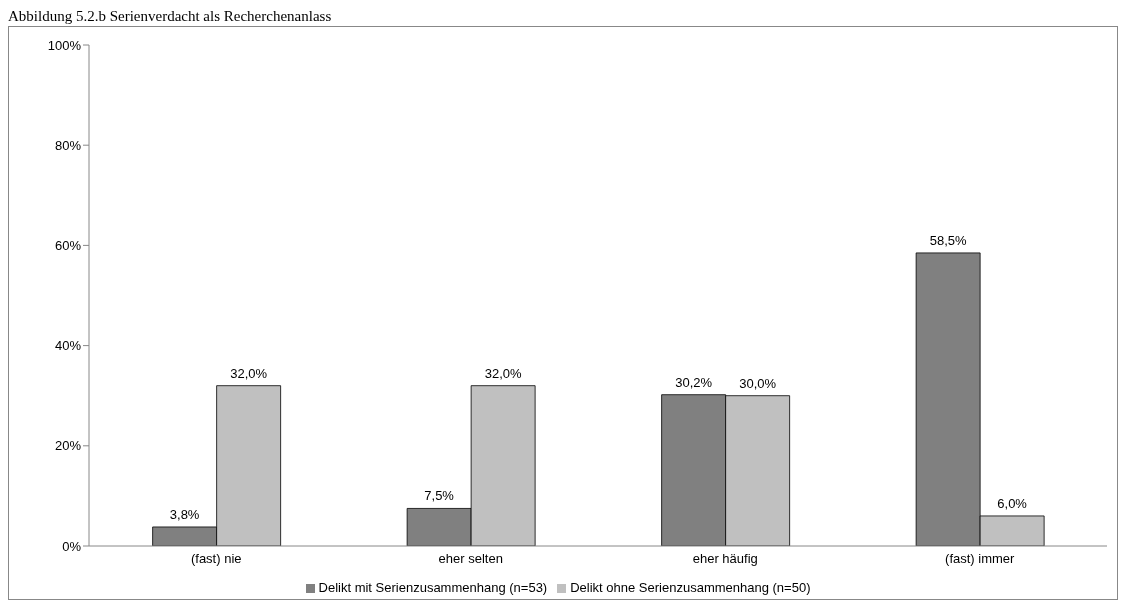  I want to click on text: 58,5%, so click(948, 240).